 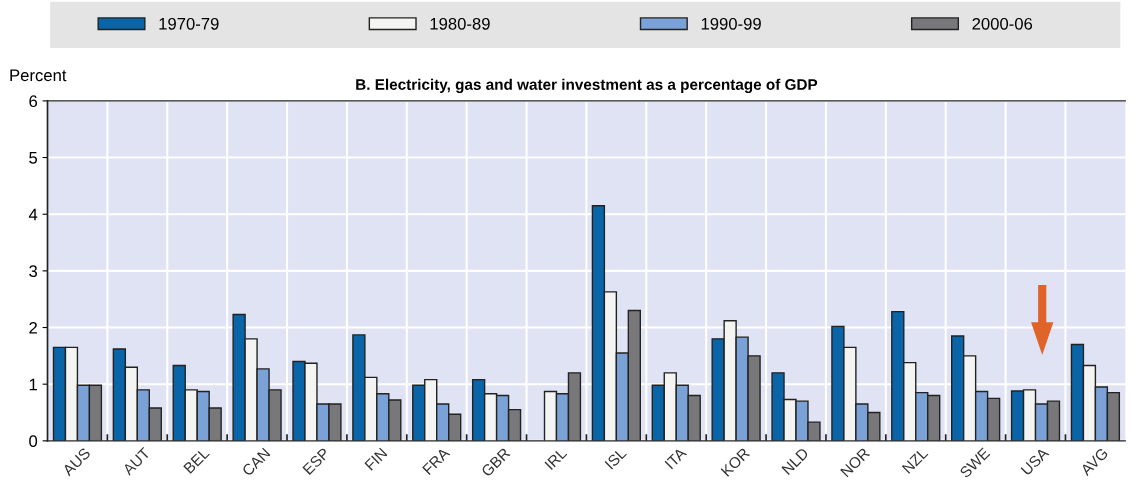 I want to click on legend-label: 2000-06, so click(x=1002, y=23).